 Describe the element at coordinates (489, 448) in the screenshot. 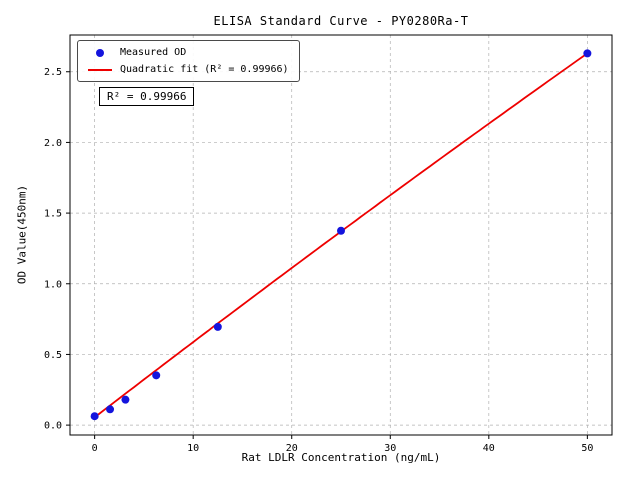

I see `x-tick-label: 40` at that location.